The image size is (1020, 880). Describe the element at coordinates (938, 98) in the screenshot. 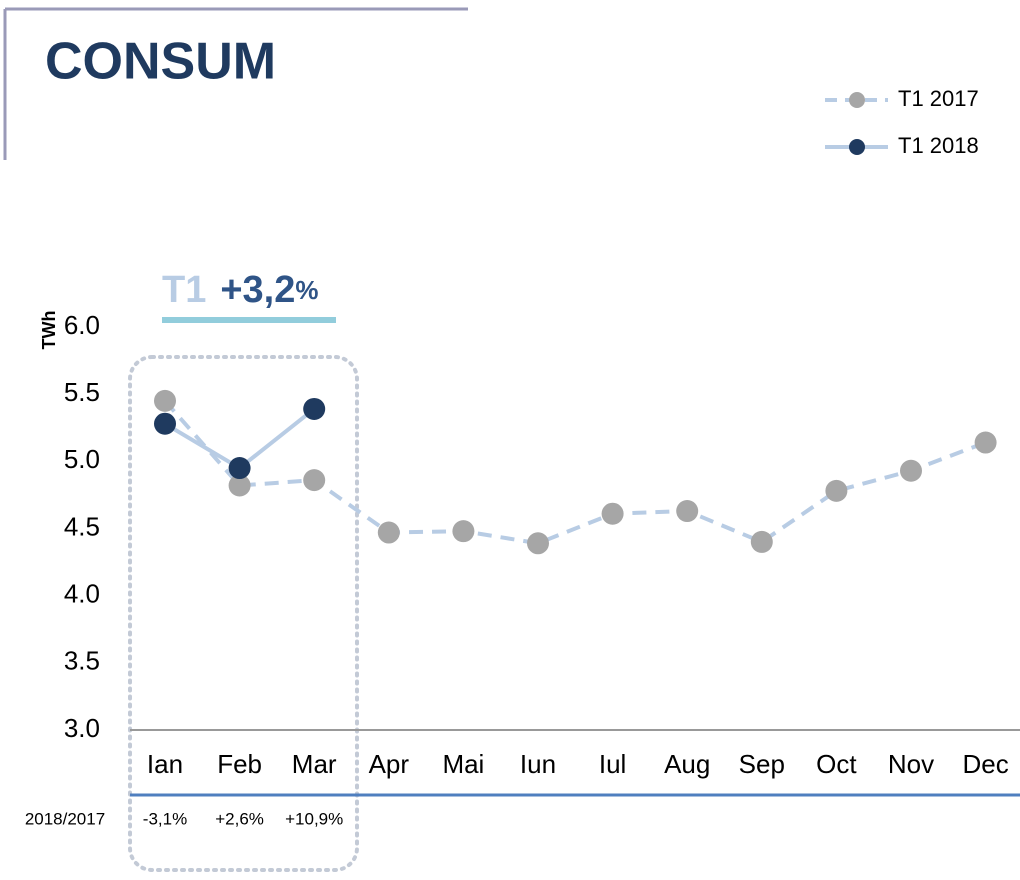

I see `legend-label: T1 2017` at that location.